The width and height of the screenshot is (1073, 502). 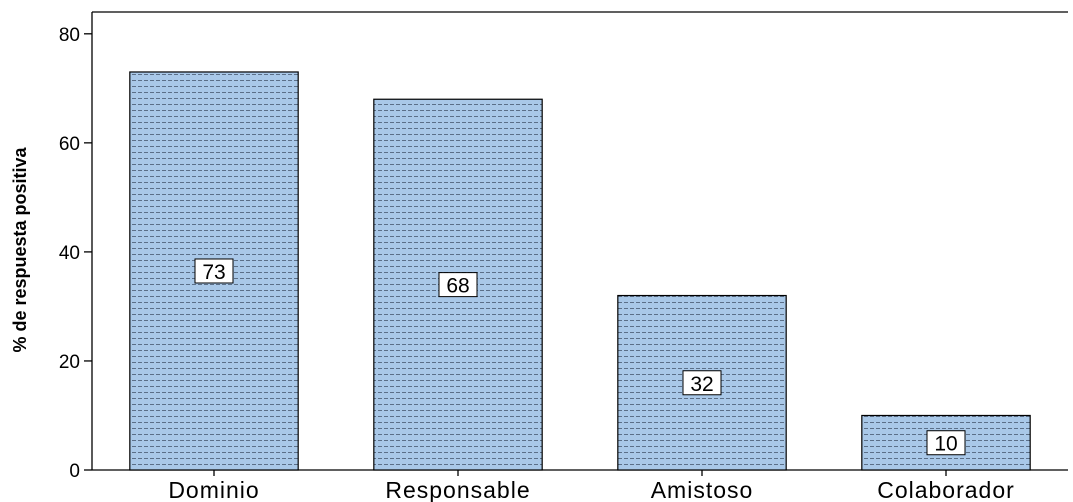 I want to click on data-label-value: 32, so click(x=701, y=384).